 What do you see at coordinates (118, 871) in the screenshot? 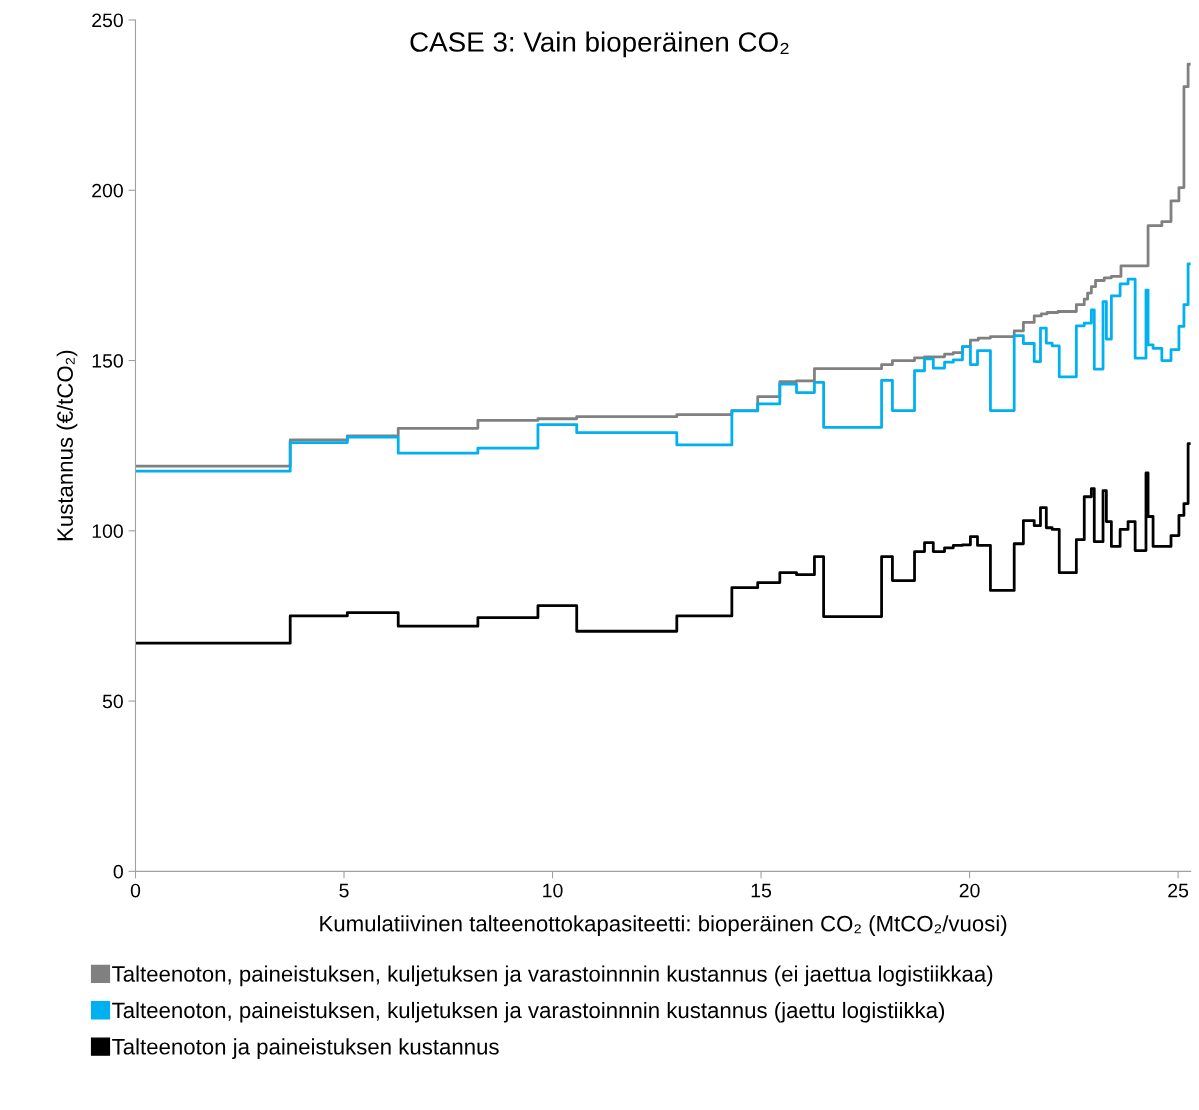
I see `y-tick-label: 0` at bounding box center [118, 871].